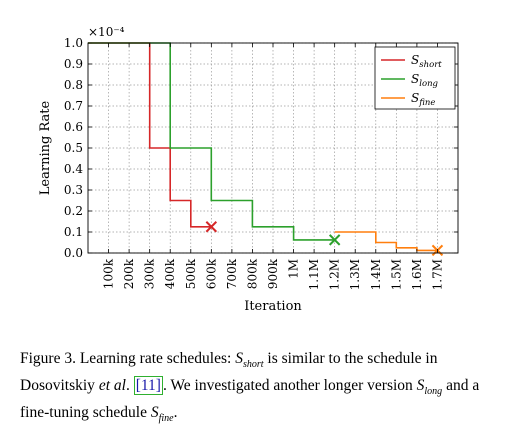  Describe the element at coordinates (232, 273) in the screenshot. I see `x-tick-label: 700k` at that location.